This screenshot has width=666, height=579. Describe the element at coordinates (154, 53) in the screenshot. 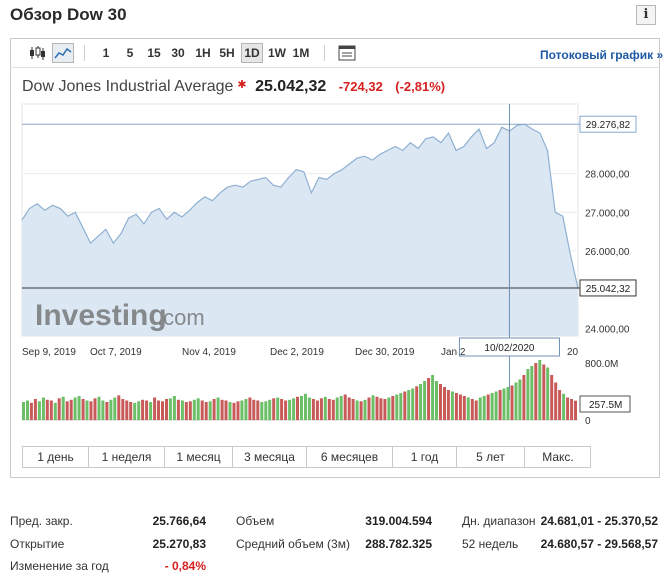

I see `timeframe-15: 15` at that location.